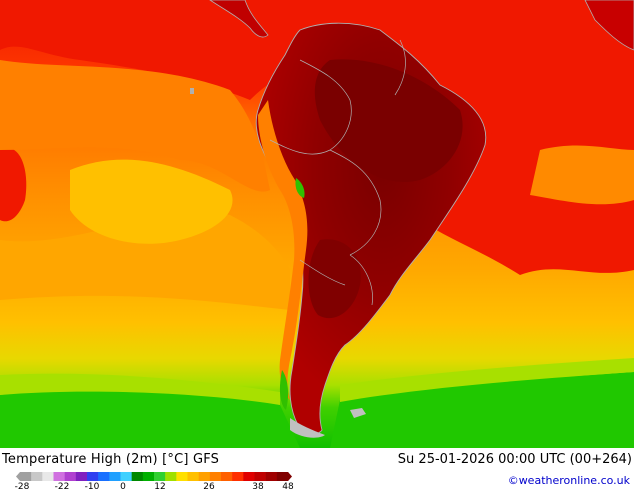  Describe the element at coordinates (160, 487) in the screenshot. I see `scale-tick-label: 12` at that location.